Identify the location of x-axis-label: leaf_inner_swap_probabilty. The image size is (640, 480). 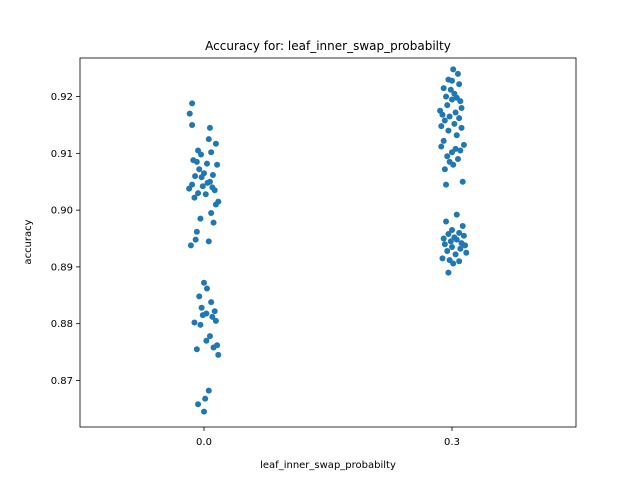
(328, 465).